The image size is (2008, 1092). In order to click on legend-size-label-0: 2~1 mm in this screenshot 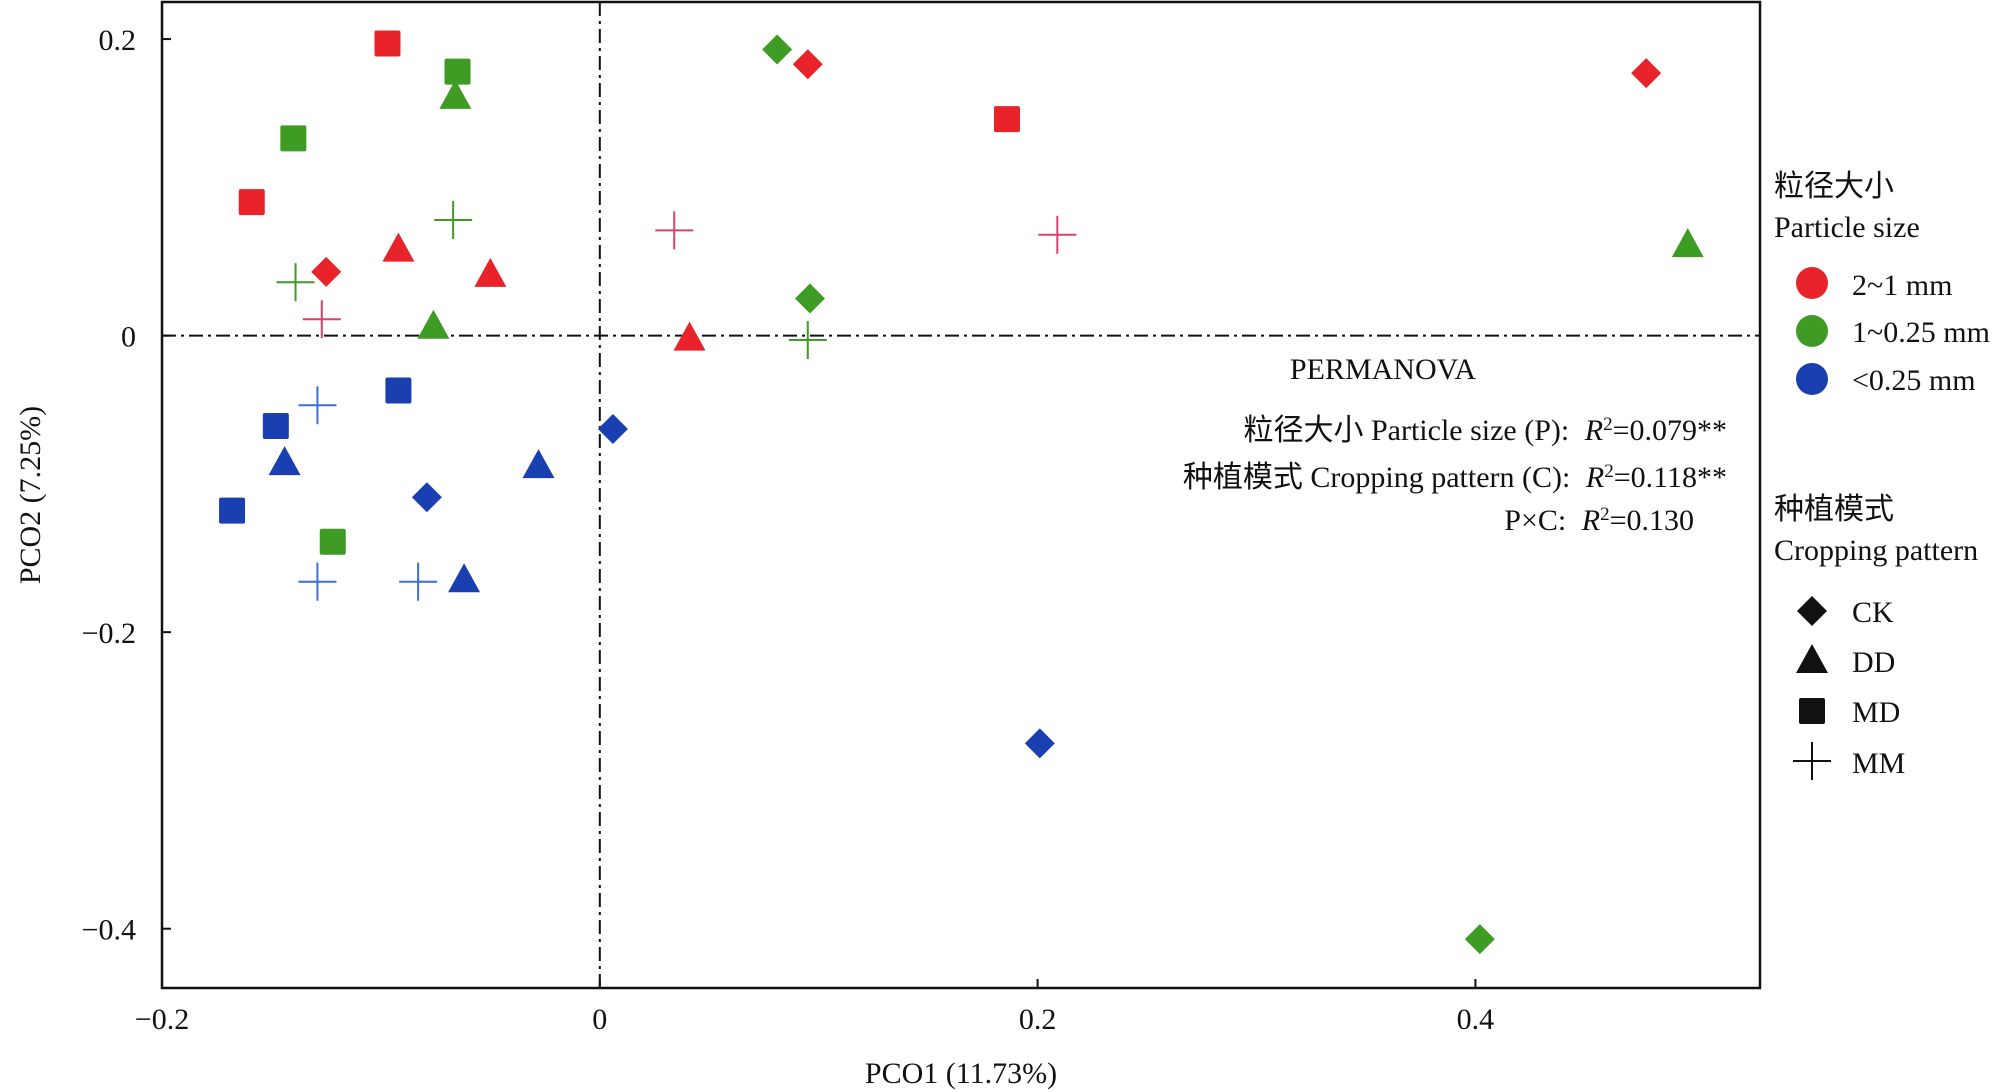, I will do `click(1902, 285)`.